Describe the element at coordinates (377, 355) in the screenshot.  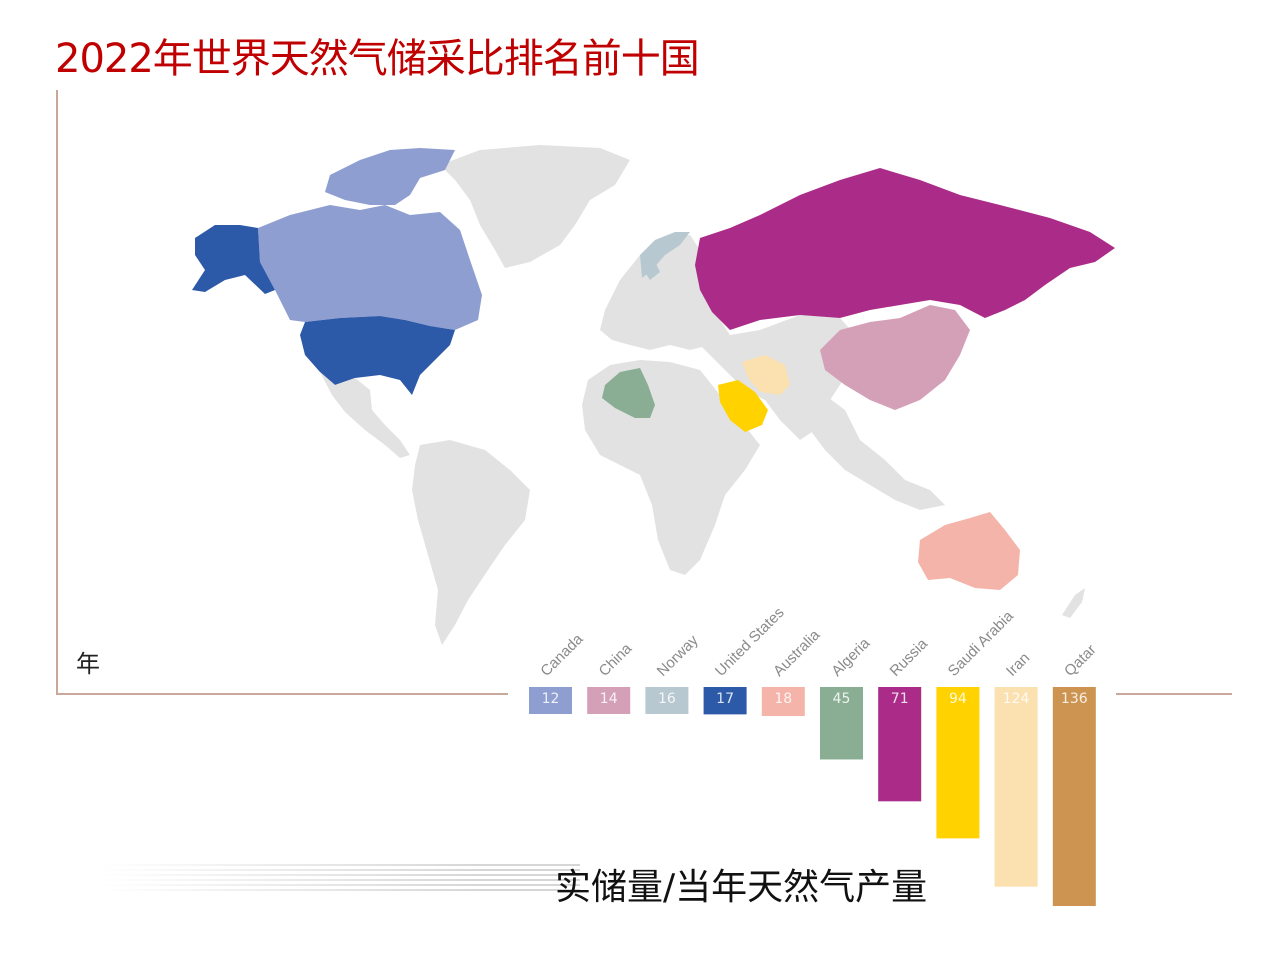
I see `country-united-states` at that location.